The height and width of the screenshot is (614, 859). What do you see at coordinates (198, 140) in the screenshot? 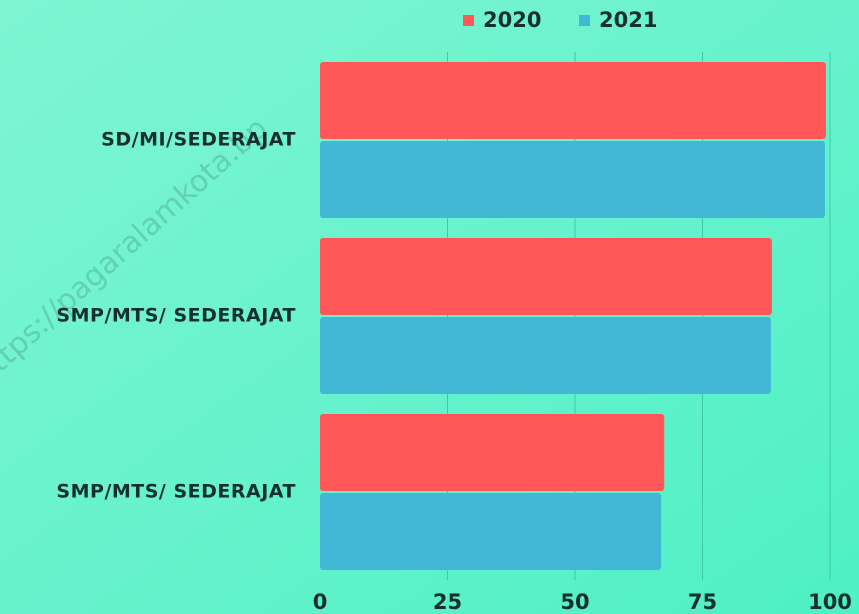
I see `y-tick-label: SD/MI/SEDERAJAT` at bounding box center [198, 140].